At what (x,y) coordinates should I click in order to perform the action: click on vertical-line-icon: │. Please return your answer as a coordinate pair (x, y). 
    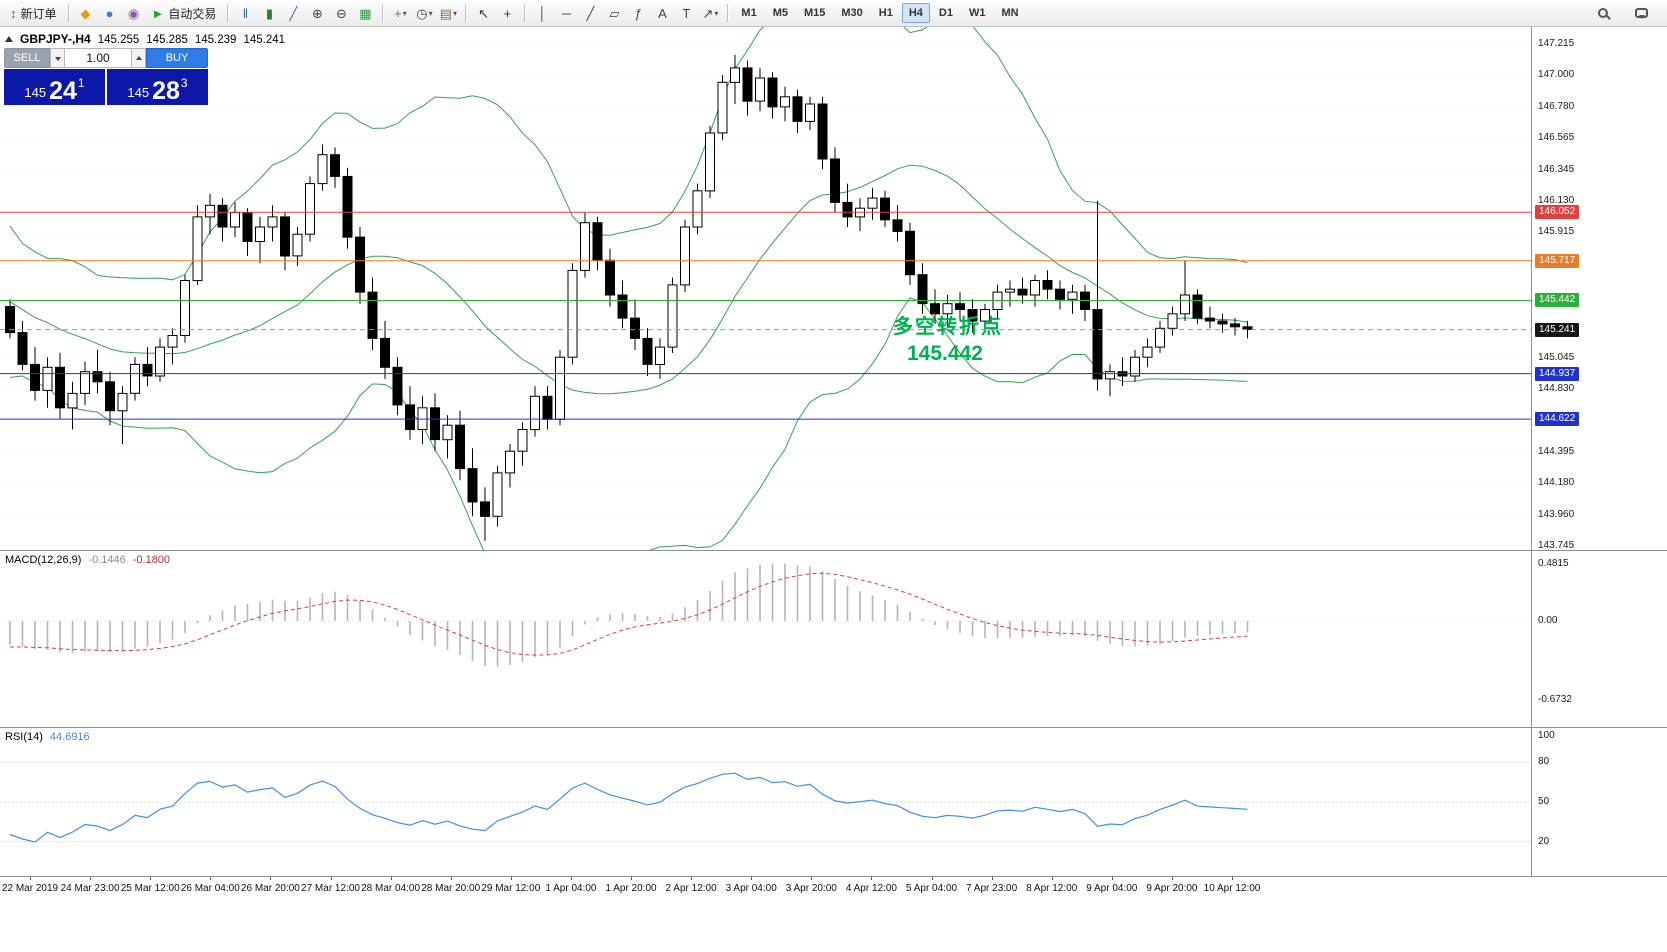
    Looking at the image, I should click on (542, 13).